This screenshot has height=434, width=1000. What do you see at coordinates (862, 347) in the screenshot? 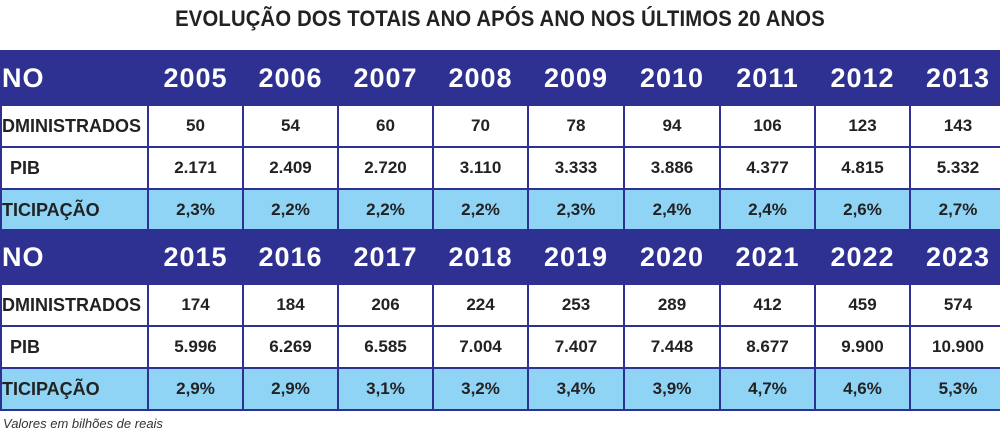
I see `table-cell: 9.900` at bounding box center [862, 347].